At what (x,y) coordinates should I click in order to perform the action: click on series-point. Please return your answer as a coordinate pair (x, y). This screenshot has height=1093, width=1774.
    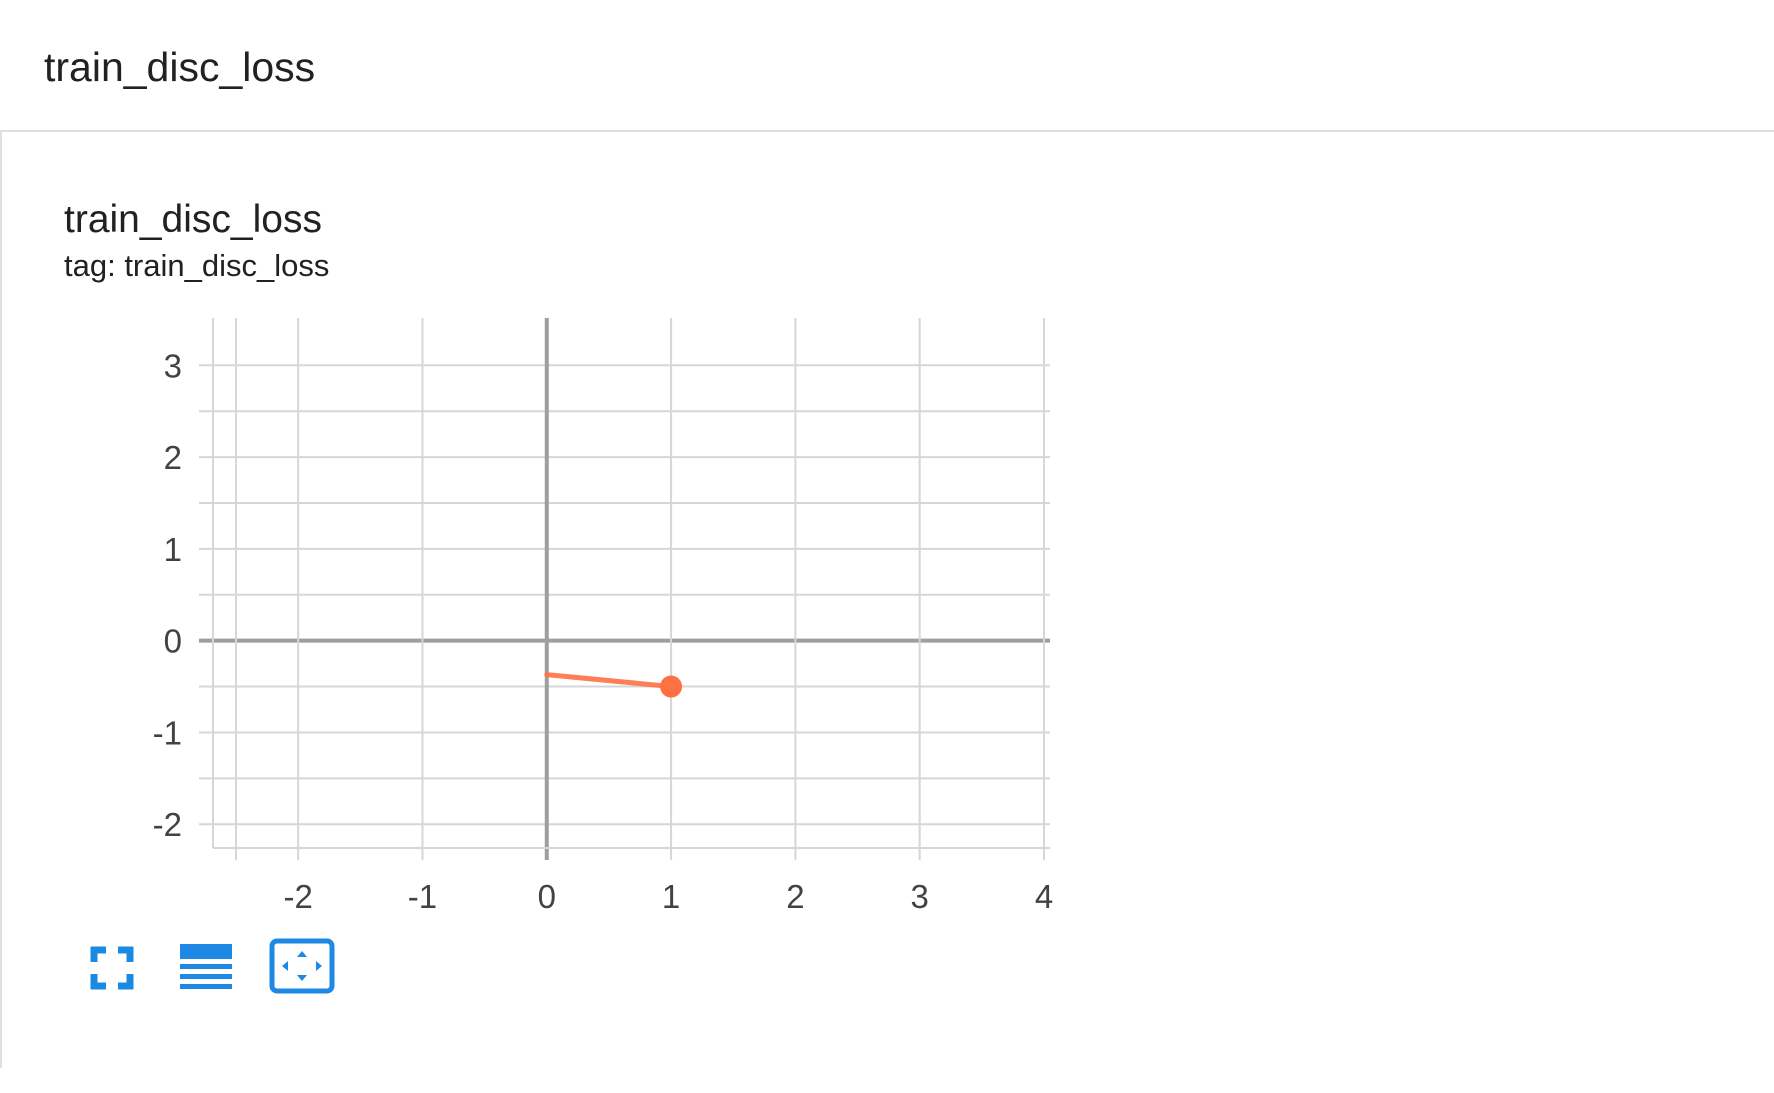
    Looking at the image, I should click on (671, 686).